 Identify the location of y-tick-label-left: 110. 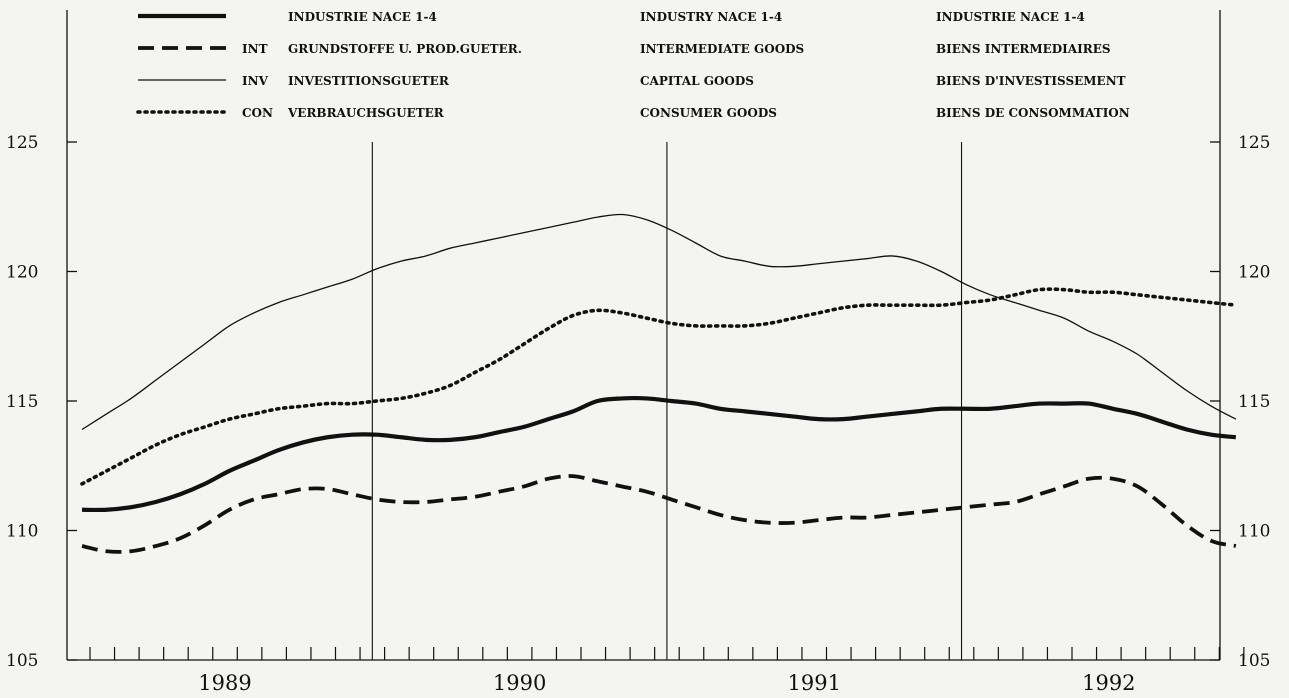
(22, 532).